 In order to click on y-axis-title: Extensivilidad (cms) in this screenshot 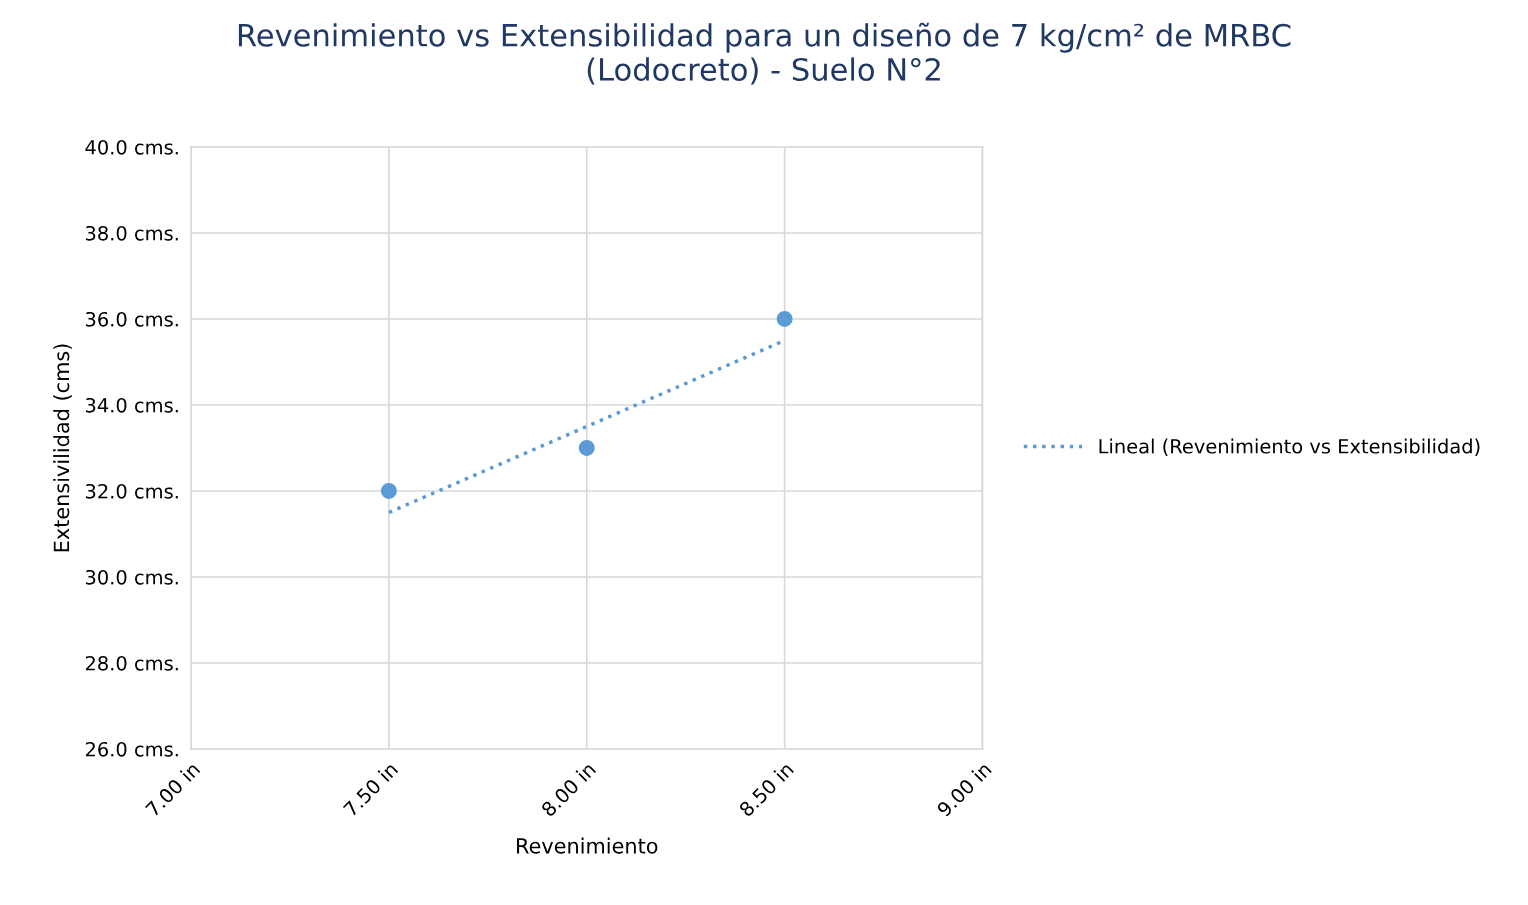, I will do `click(62, 448)`.